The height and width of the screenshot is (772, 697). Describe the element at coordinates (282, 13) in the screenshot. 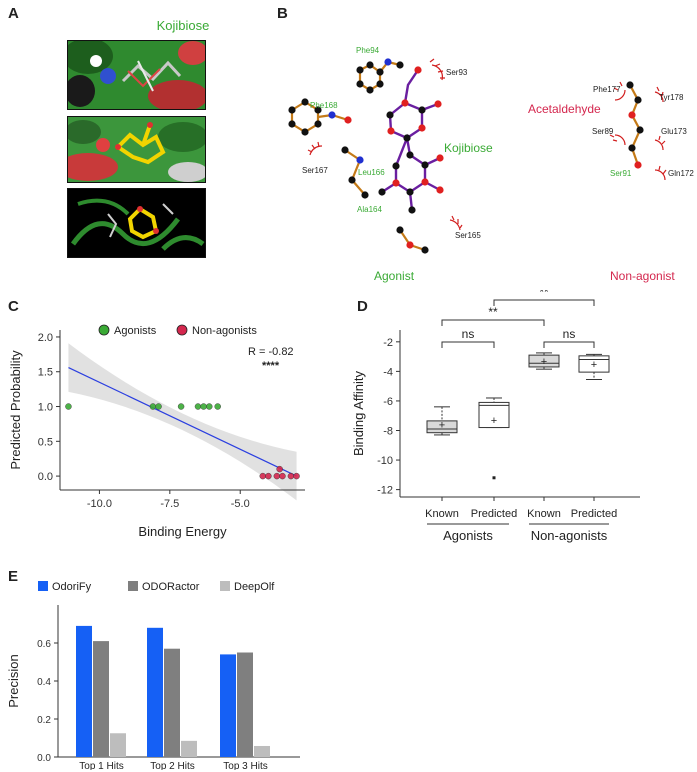

I see `panel-letter-b: B` at that location.